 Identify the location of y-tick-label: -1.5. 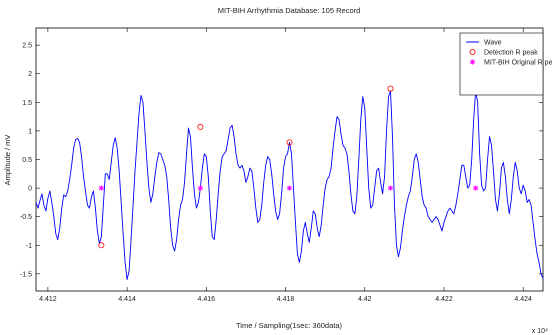
(26, 274).